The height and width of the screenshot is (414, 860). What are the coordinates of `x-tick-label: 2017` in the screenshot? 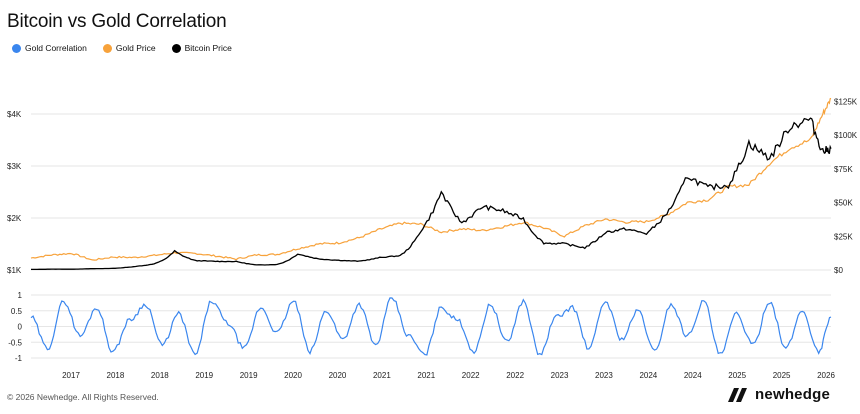 It's located at (71, 375).